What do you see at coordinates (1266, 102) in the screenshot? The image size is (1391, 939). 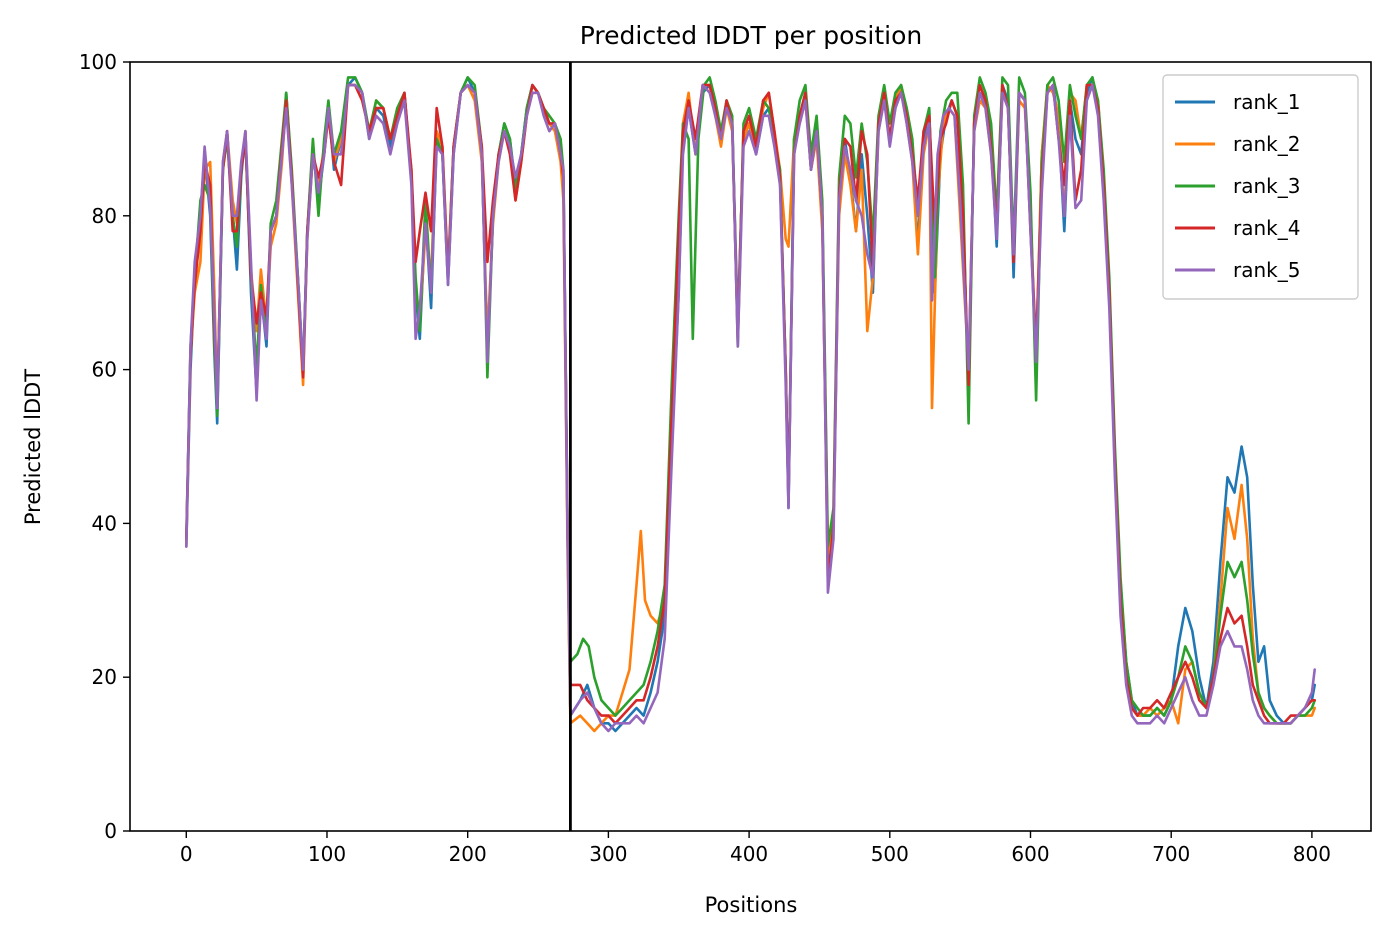 I see `legend-label-rank-1: rank_1` at bounding box center [1266, 102].